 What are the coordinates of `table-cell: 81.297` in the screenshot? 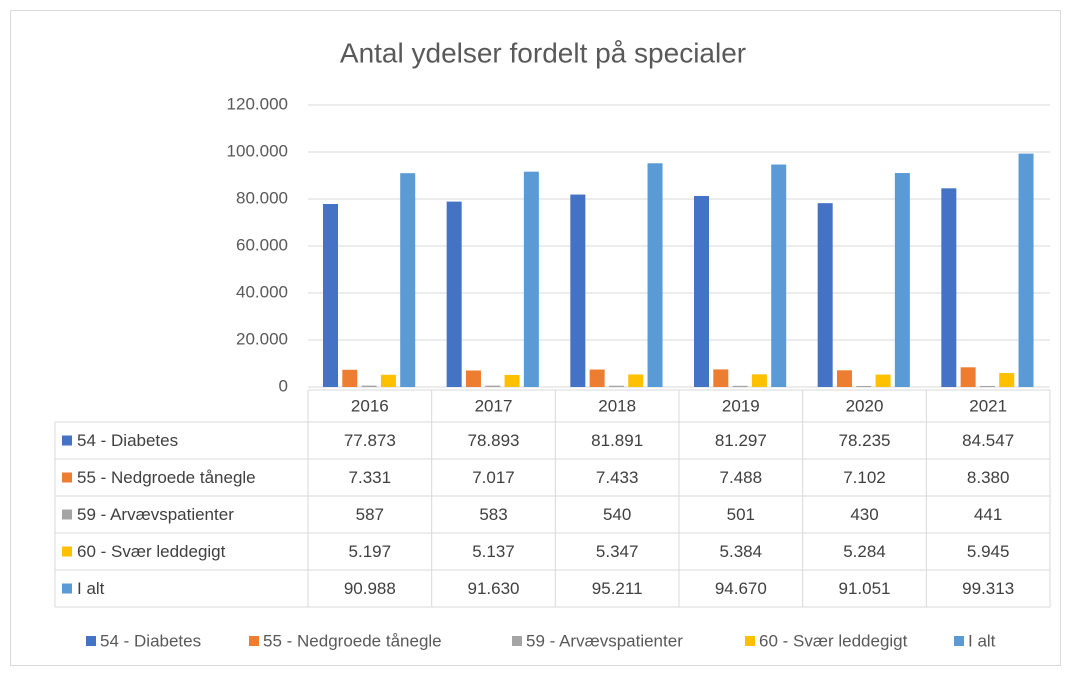 It's located at (741, 440).